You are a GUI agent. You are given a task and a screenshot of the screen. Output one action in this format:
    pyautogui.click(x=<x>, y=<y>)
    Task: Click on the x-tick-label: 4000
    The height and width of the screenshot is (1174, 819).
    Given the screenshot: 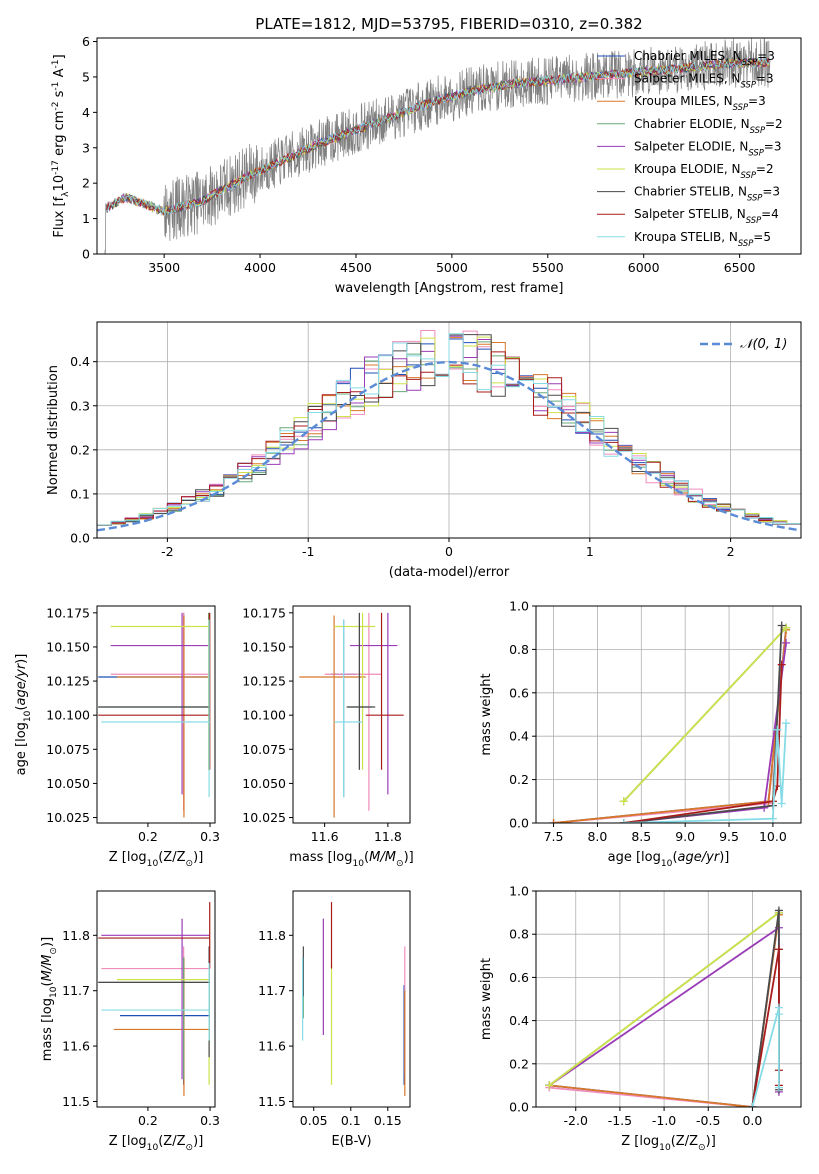 What is the action you would take?
    pyautogui.click(x=260, y=267)
    